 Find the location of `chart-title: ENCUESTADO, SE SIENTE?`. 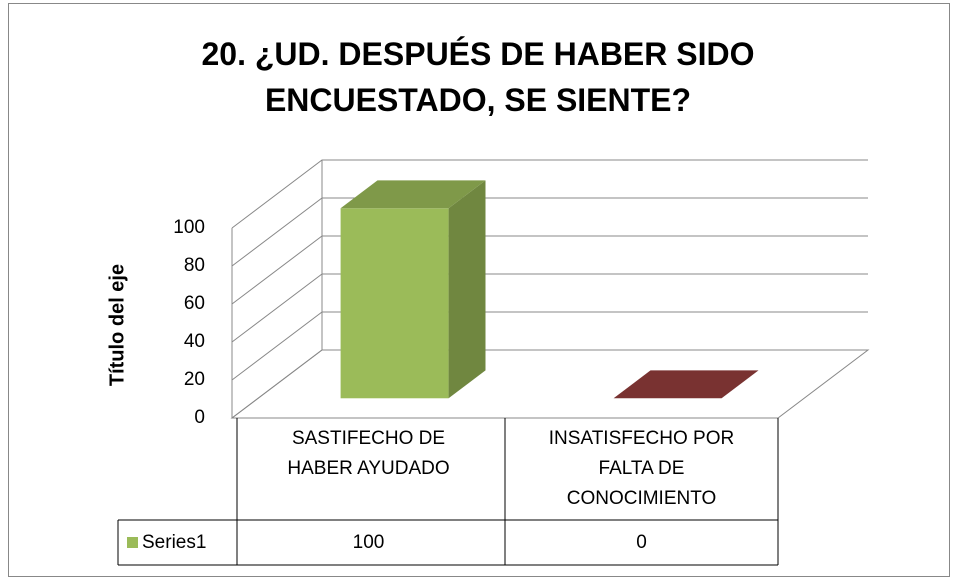

chart-title: ENCUESTADO, SE SIENTE? is located at coordinates (478, 100).